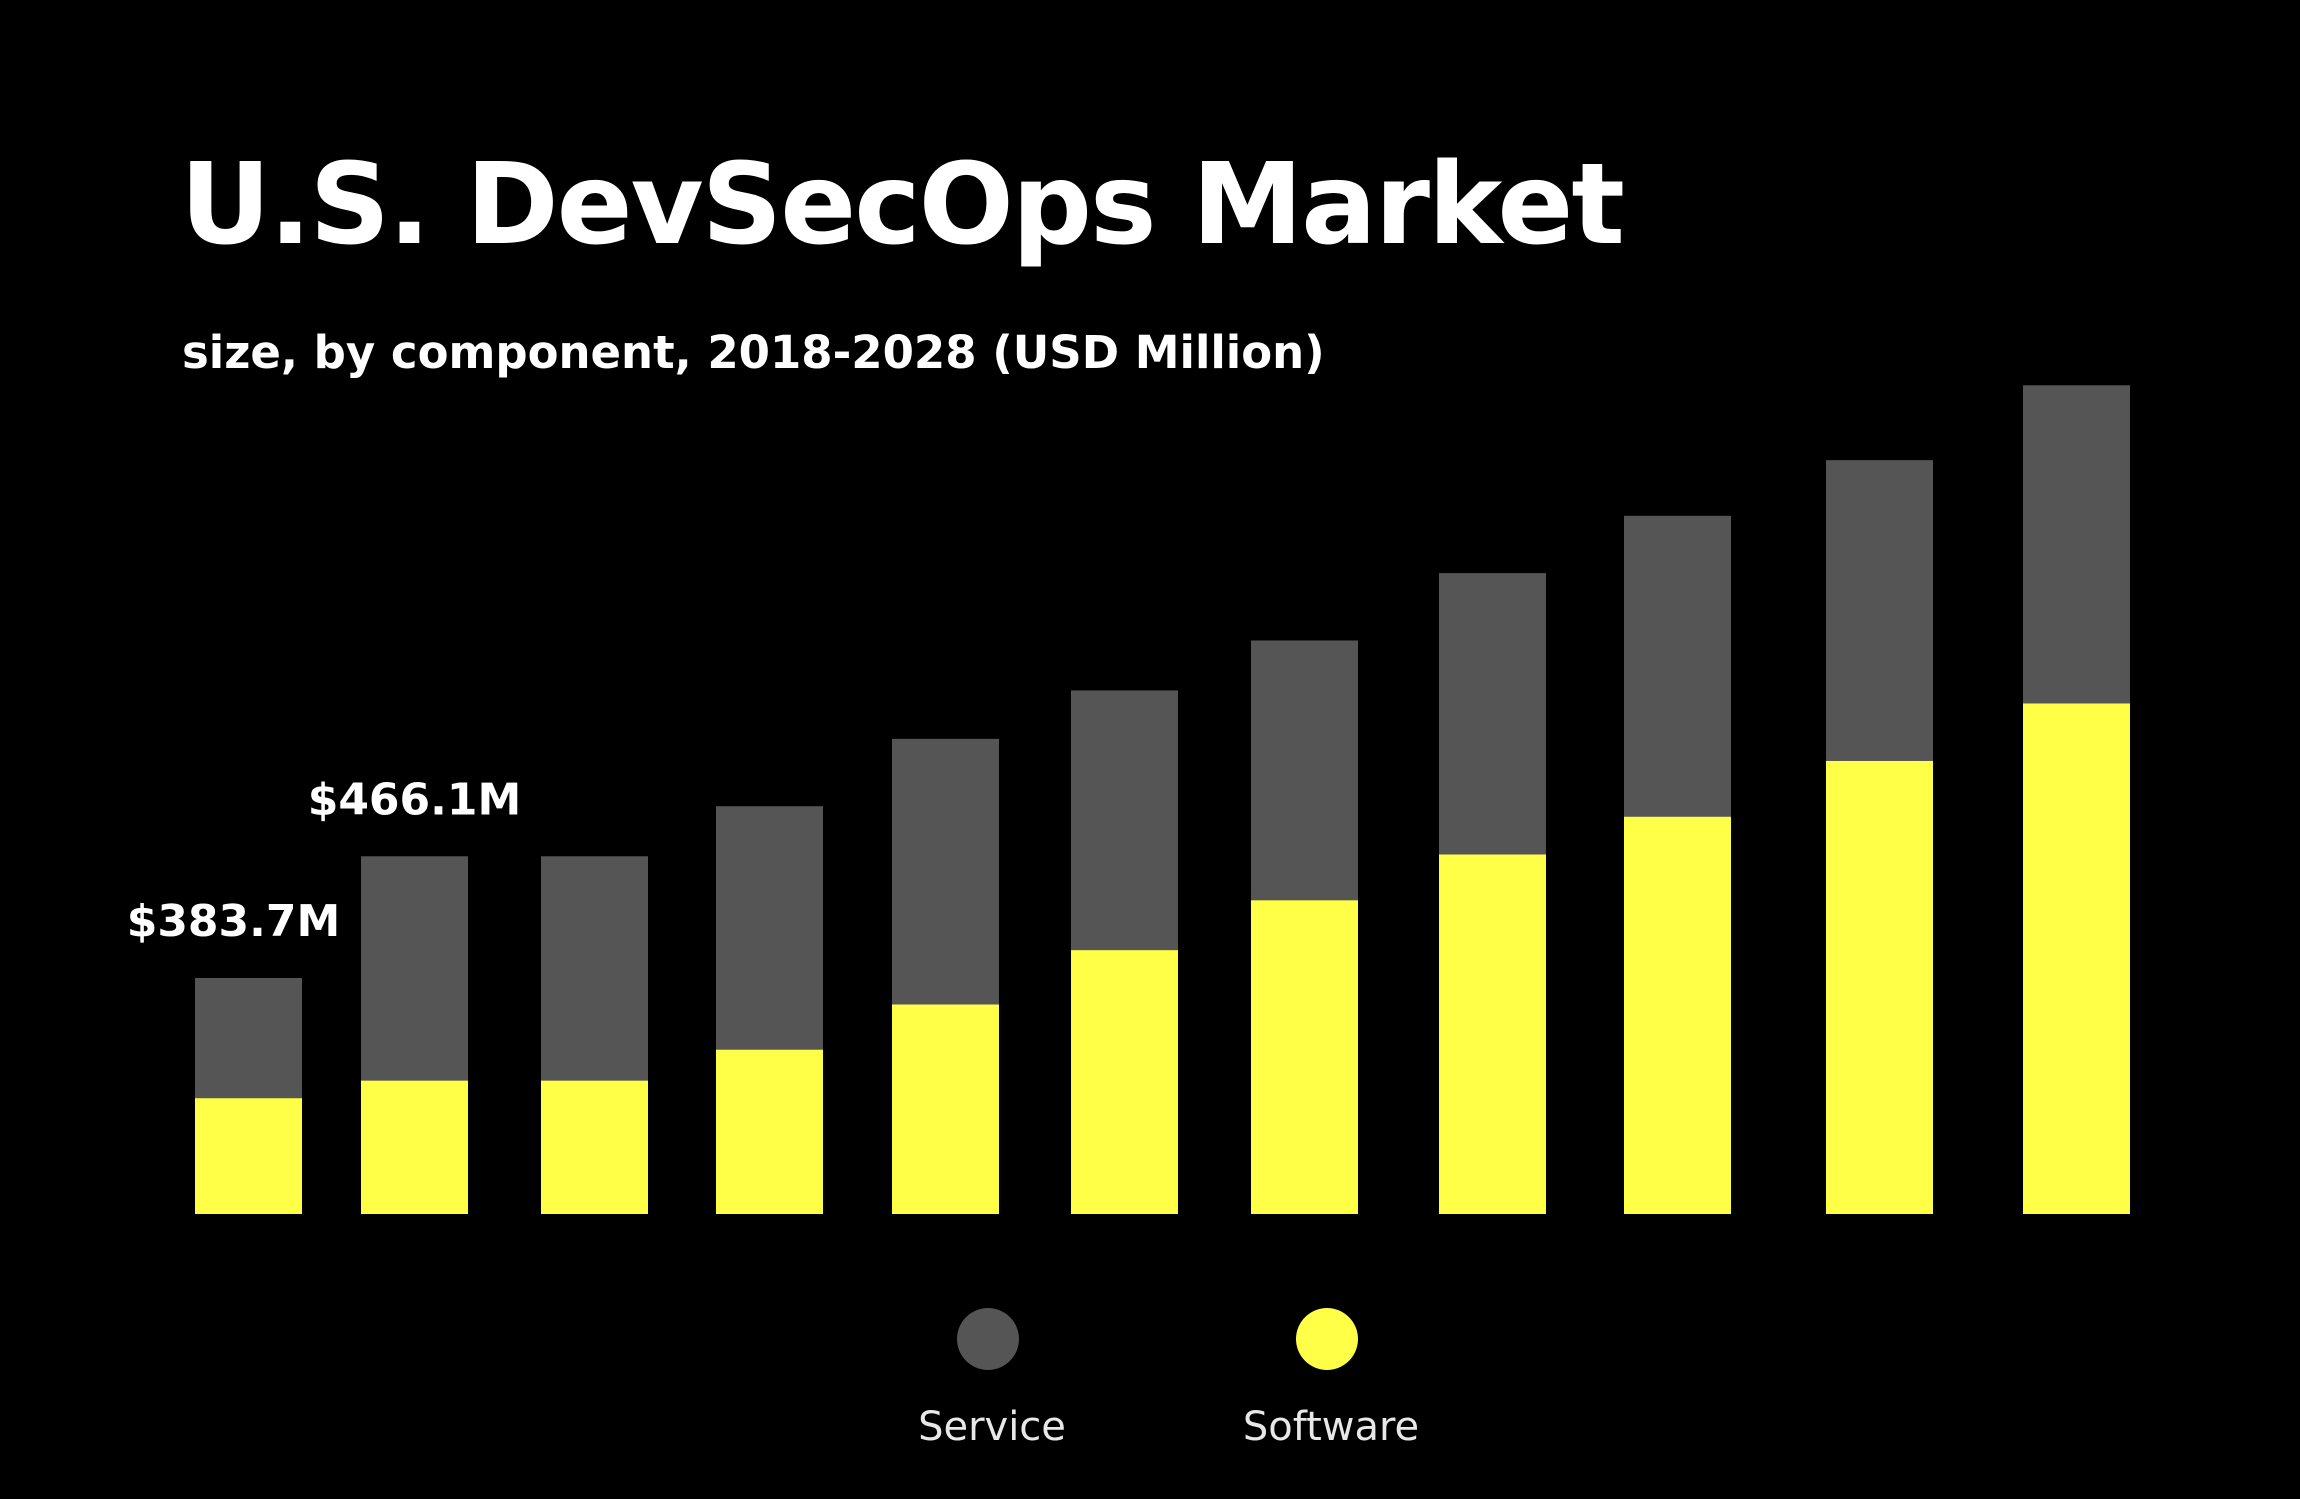  Describe the element at coordinates (945, 871) in the screenshot. I see `bar-service-2022` at that location.